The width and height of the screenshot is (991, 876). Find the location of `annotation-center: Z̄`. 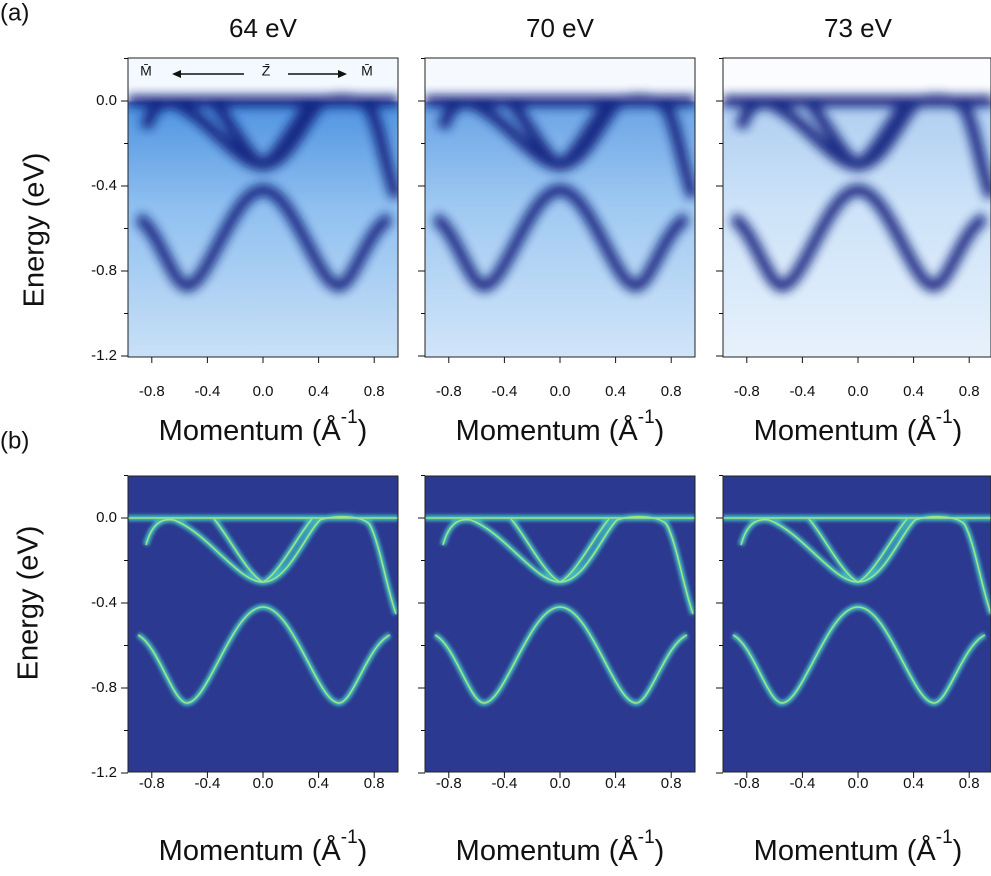

annotation-center: Z̄ is located at coordinates (266, 71).